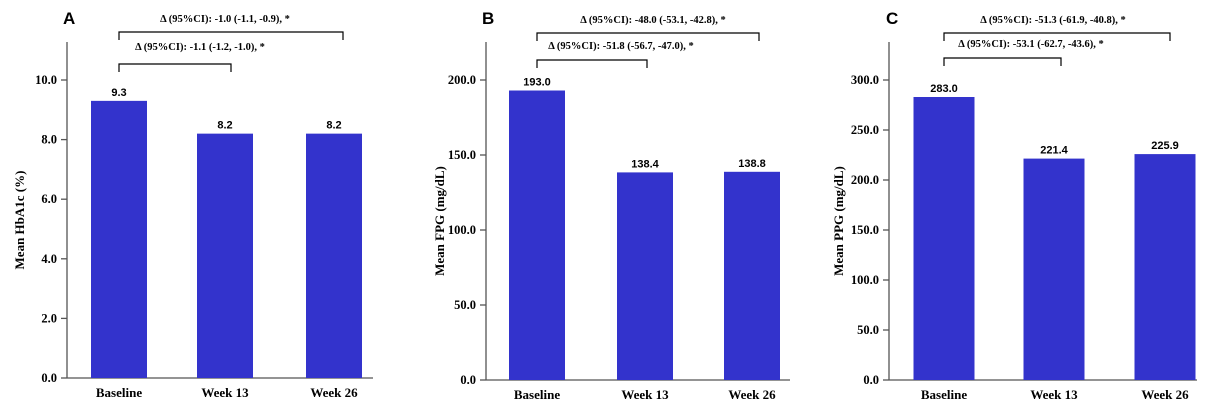 The image size is (1208, 404). Describe the element at coordinates (1165, 394) in the screenshot. I see `panel-c-category-label: Week 26` at that location.